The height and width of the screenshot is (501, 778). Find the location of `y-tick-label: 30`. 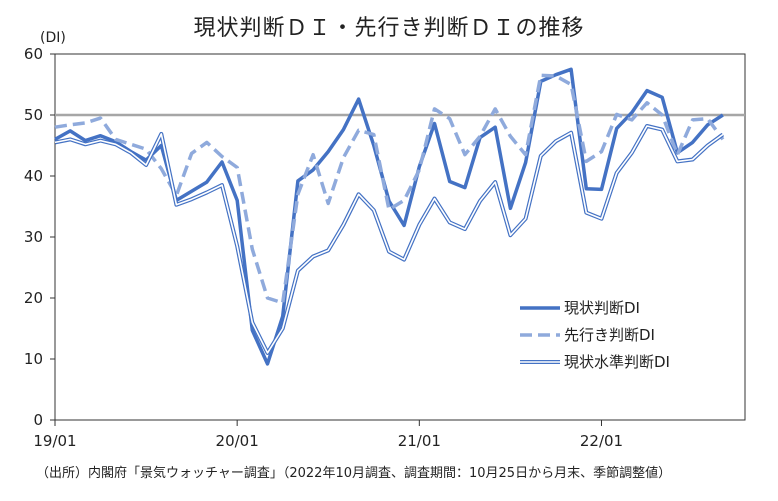

y-tick-label: 30 is located at coordinates (33, 237).